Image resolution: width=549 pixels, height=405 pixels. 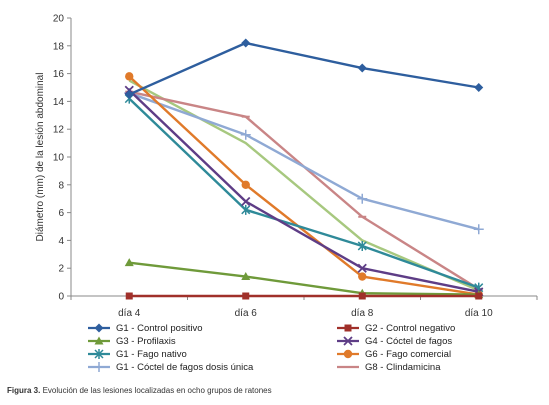 What do you see at coordinates (59, 130) in the screenshot?
I see `y-tick-label: 12` at bounding box center [59, 130].